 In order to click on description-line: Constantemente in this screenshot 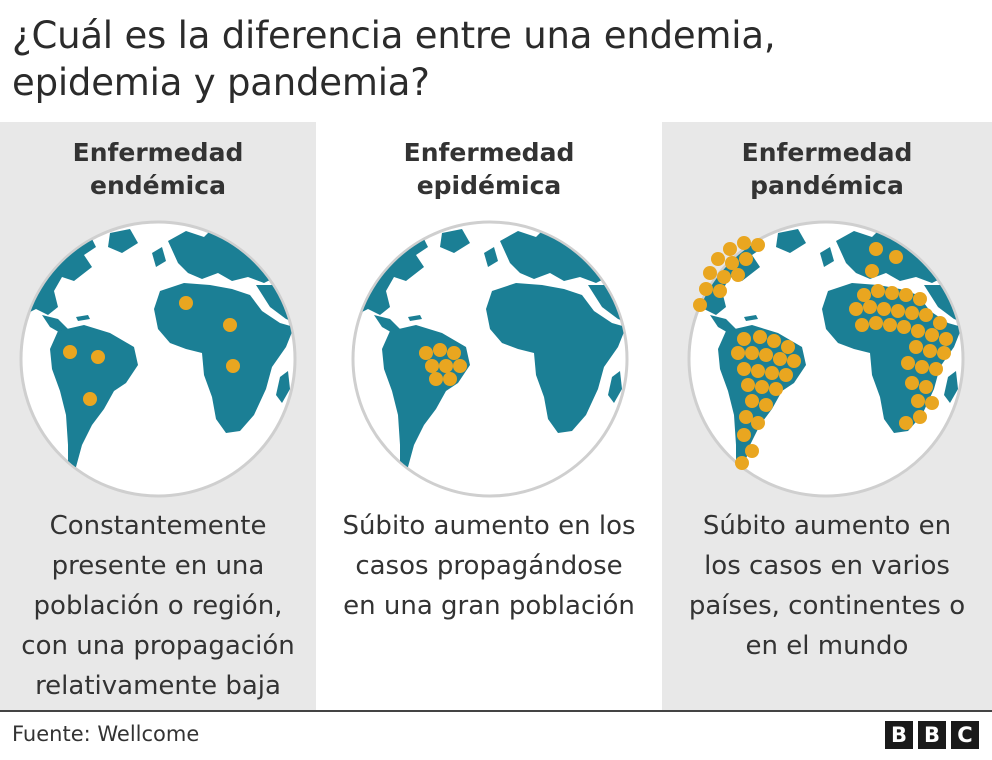, I will do `click(158, 526)`.